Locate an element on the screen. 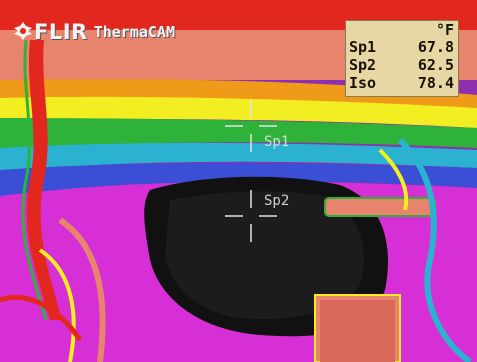 Image resolution: width=477 pixels, height=362 pixels. crosshair-sp1-icon is located at coordinates (251, 126).